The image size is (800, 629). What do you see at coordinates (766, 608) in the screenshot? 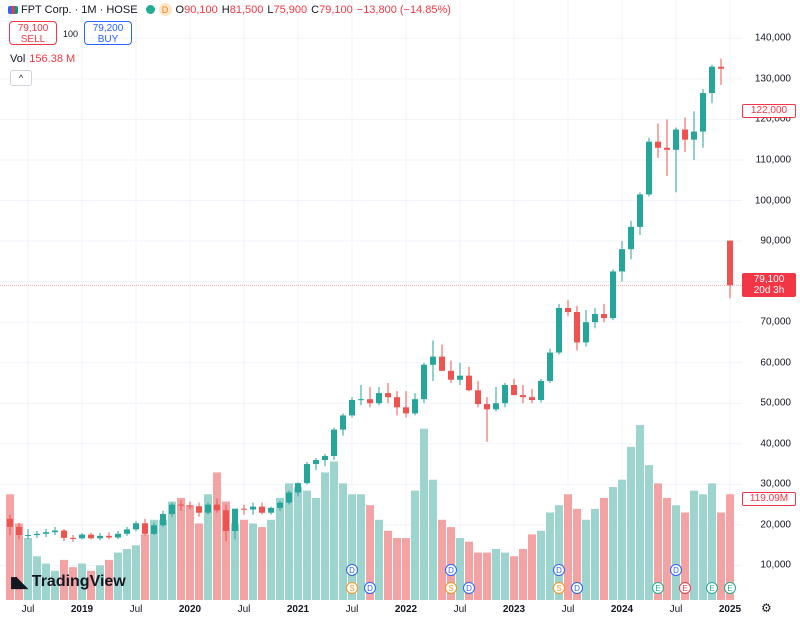
I see `gear-icon: ⚙` at bounding box center [766, 608].